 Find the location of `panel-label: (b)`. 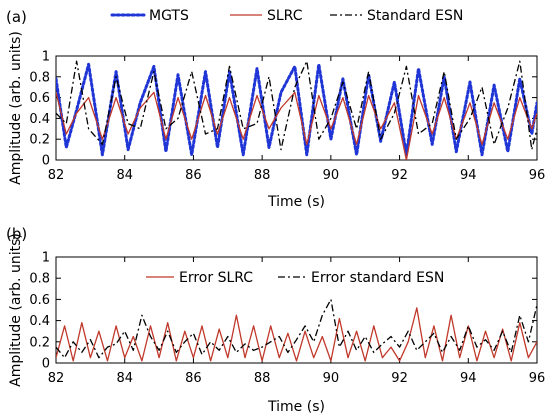

panel-label: (b) is located at coordinates (16, 234).